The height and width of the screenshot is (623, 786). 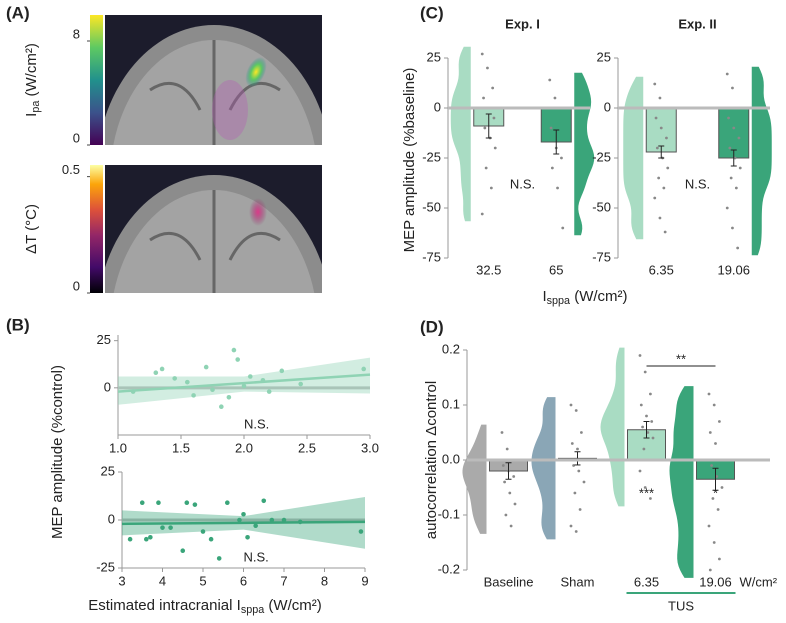 I want to click on x-tick-label: 65, so click(x=556, y=269).